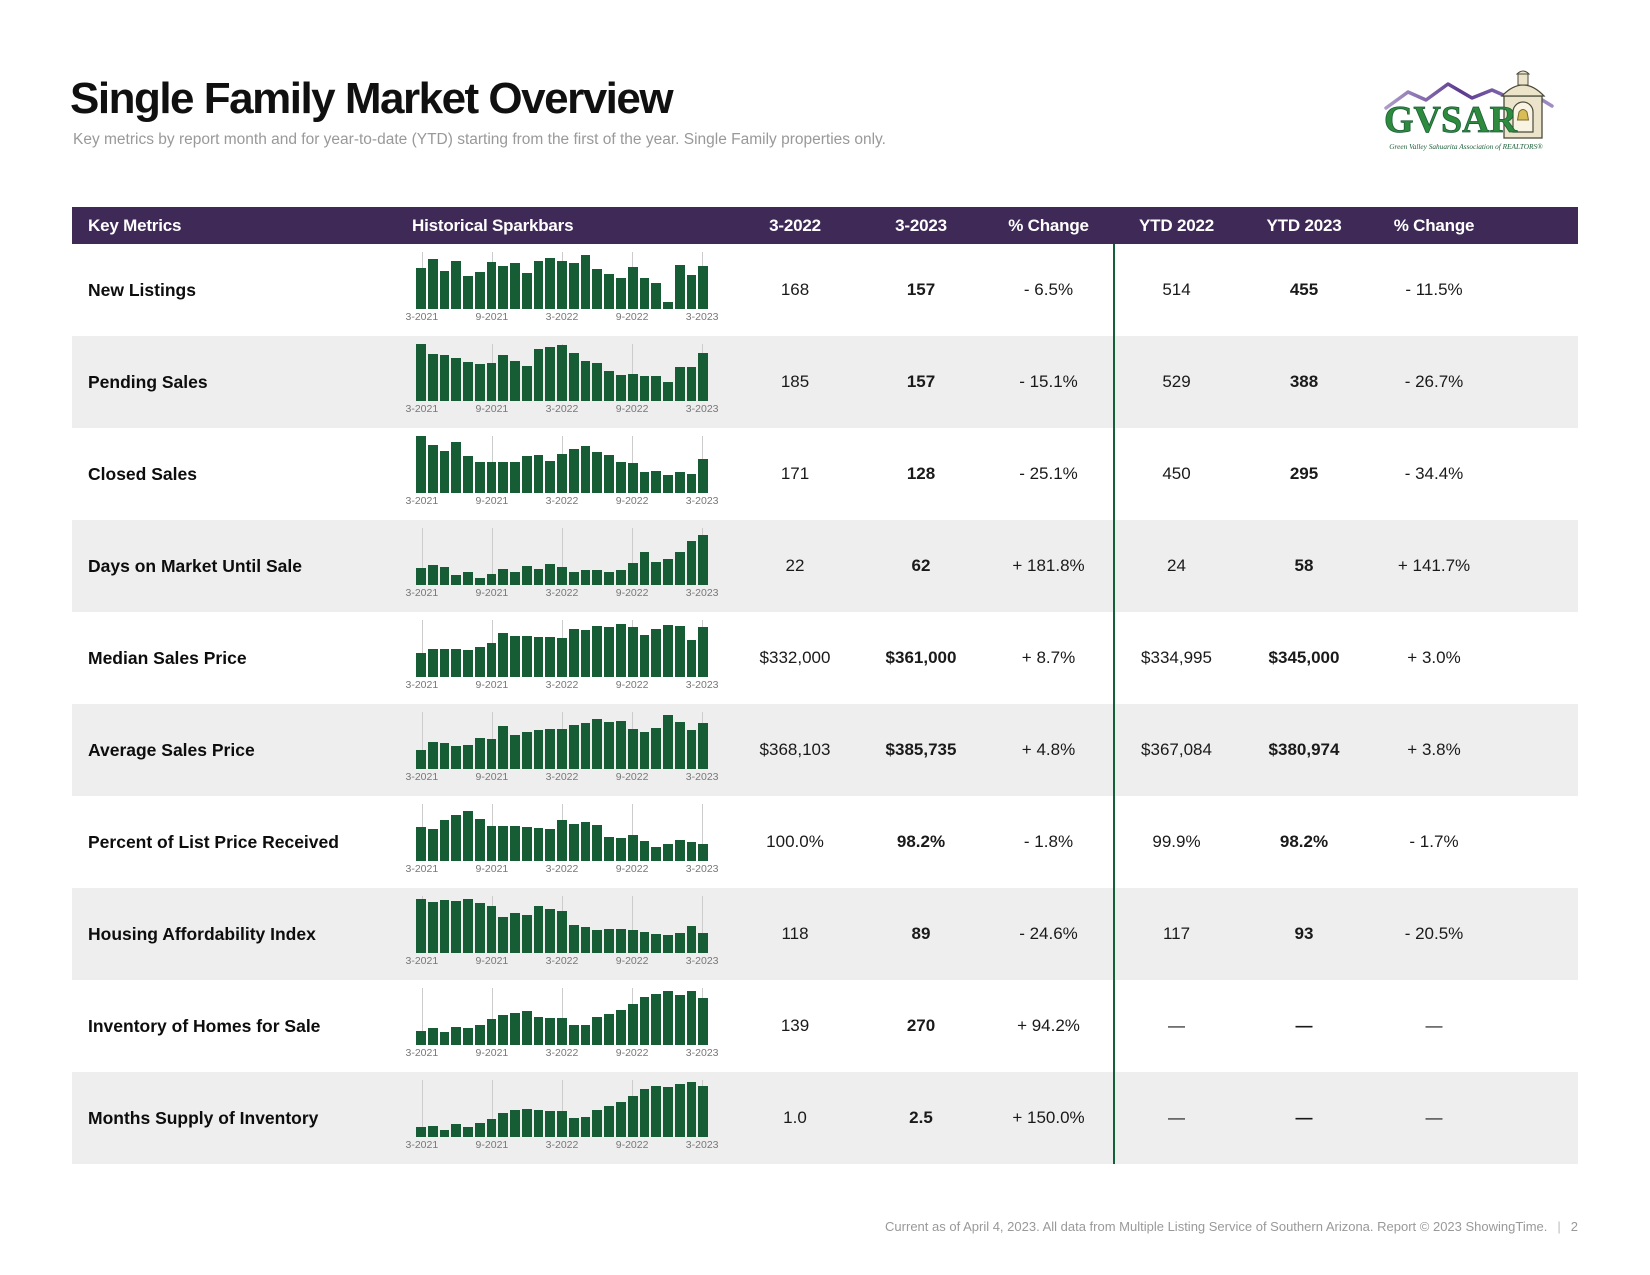 The width and height of the screenshot is (1650, 1275). I want to click on value-ytd-2022: $367,084, so click(1176, 749).